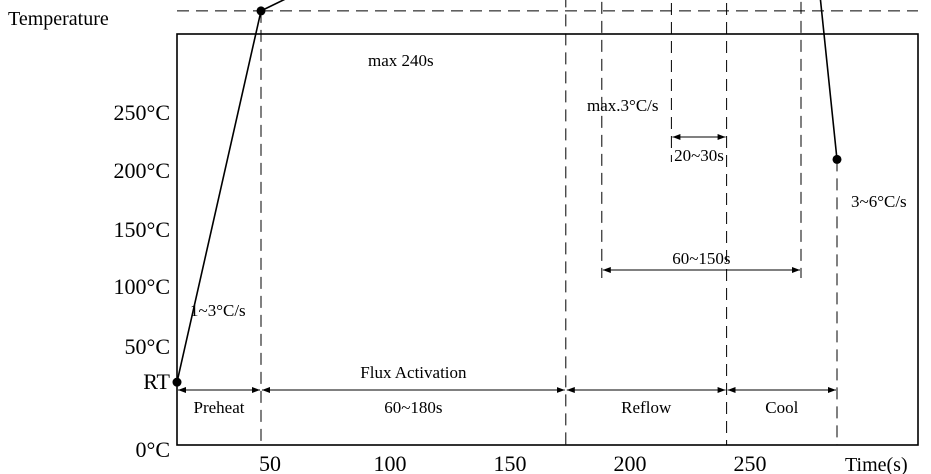  What do you see at coordinates (699, 155) in the screenshot?
I see `peak-window-label: 20~30s` at bounding box center [699, 155].